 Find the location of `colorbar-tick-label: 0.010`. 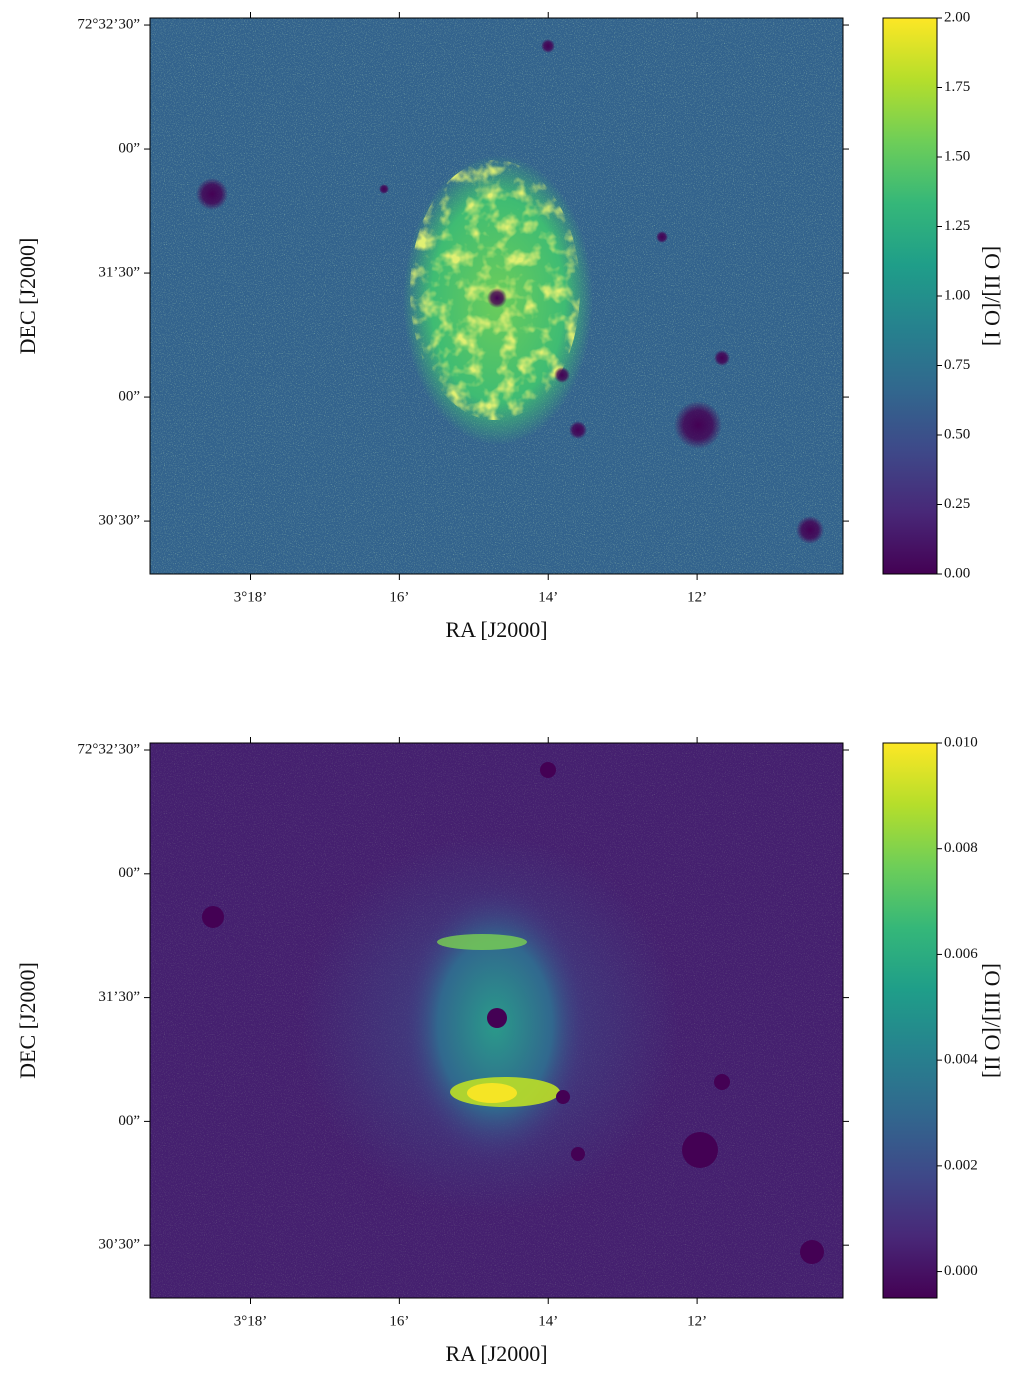

colorbar-tick-label: 0.010 is located at coordinates (961, 742).